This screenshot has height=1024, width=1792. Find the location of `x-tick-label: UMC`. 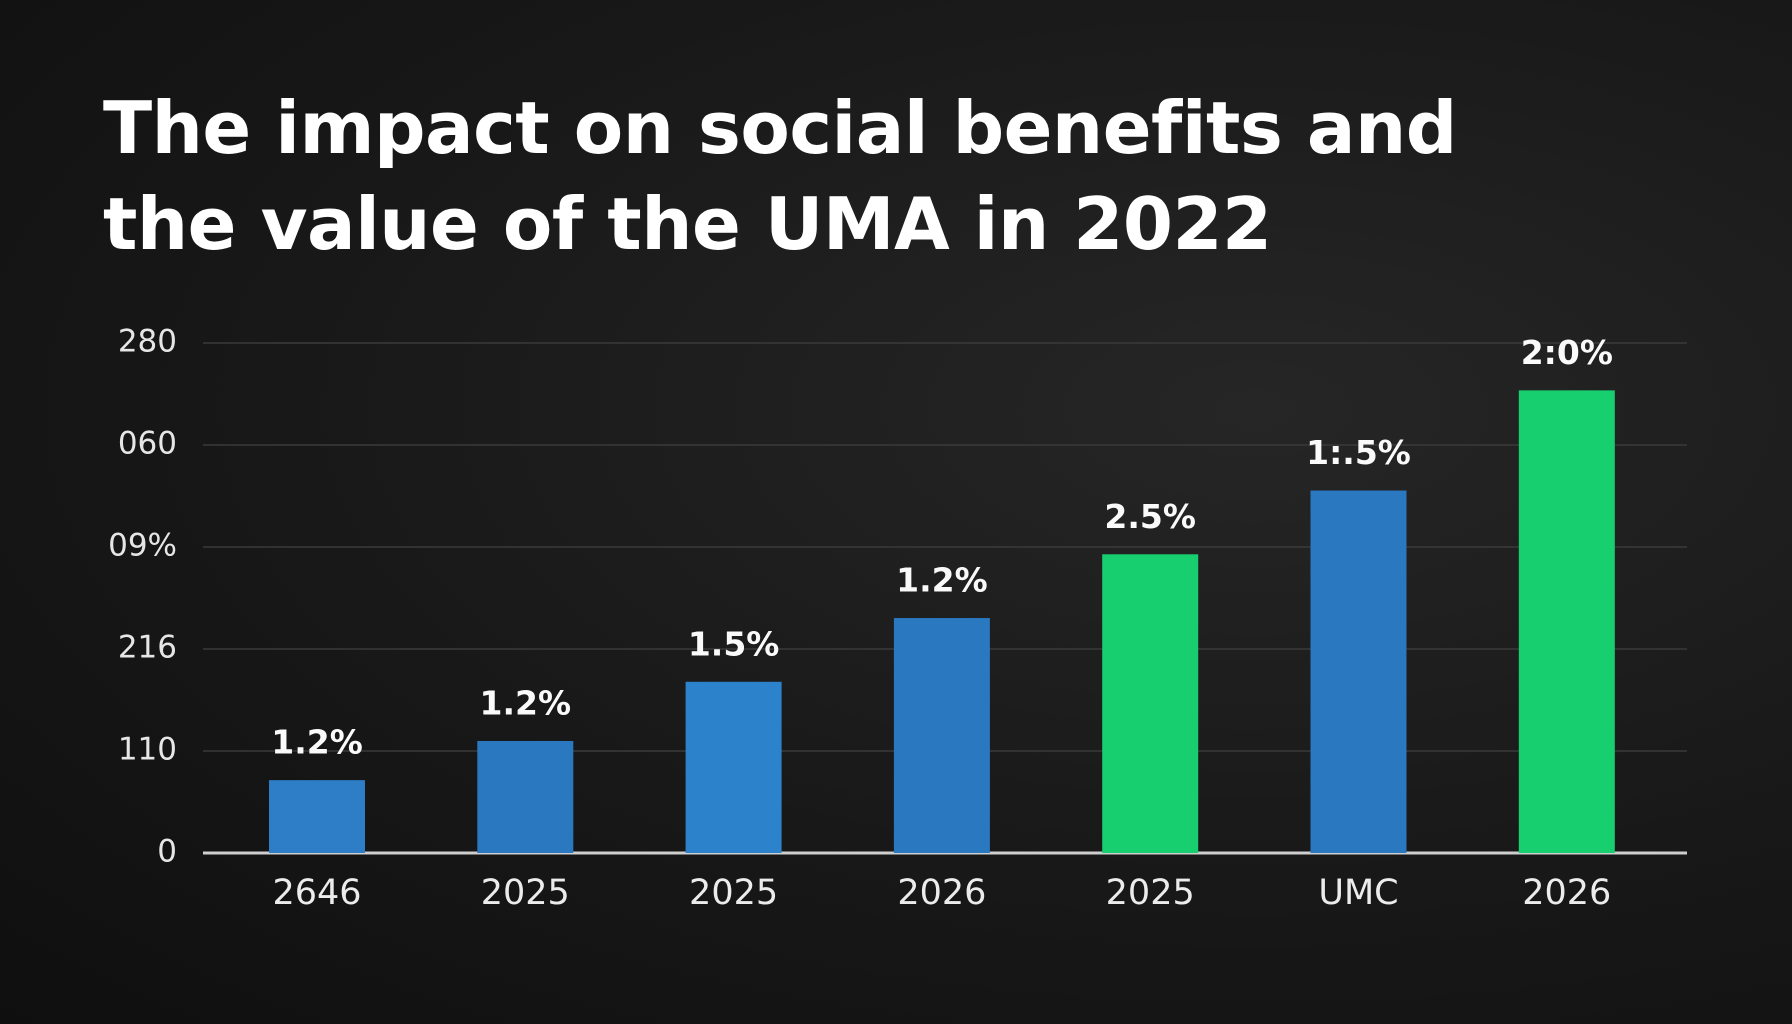

x-tick-label: UMC is located at coordinates (1358, 893).